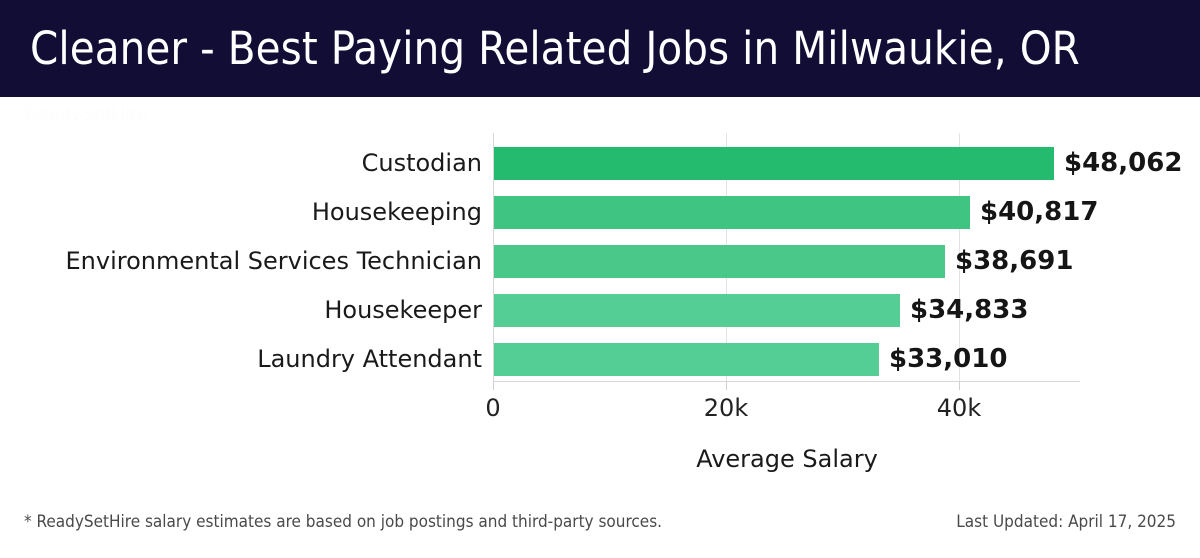  Describe the element at coordinates (959, 408) in the screenshot. I see `x-tick-label: 40k` at that location.